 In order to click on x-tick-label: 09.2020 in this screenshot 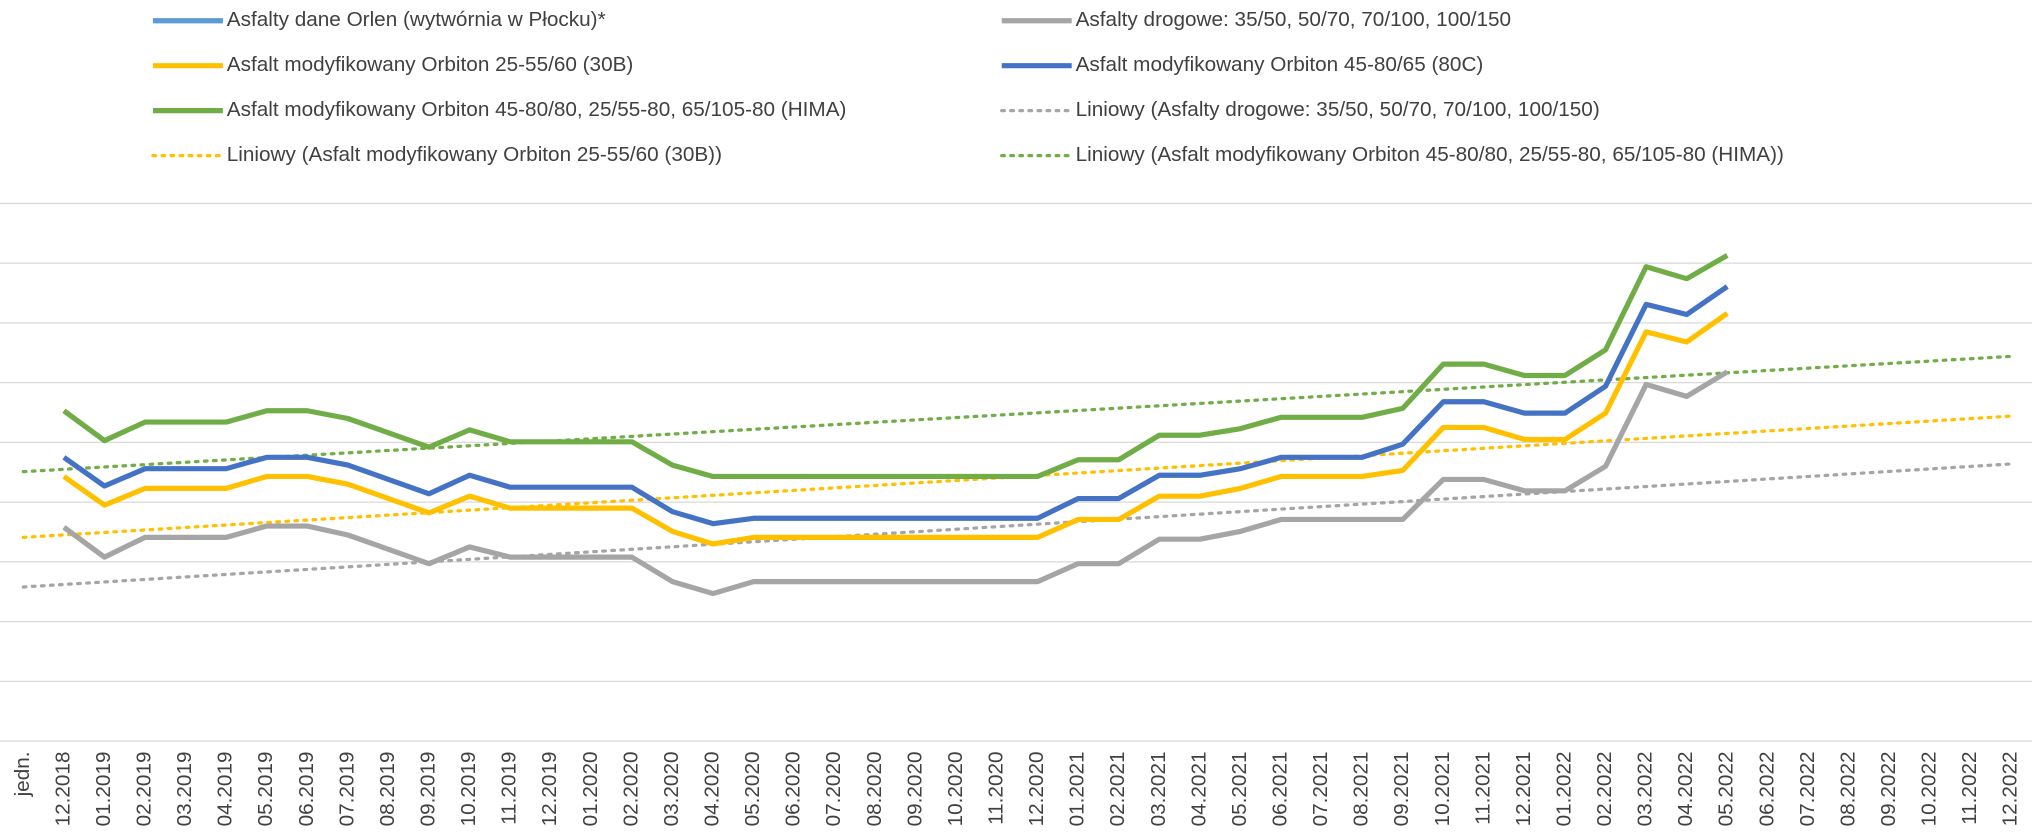, I will do `click(914, 788)`.